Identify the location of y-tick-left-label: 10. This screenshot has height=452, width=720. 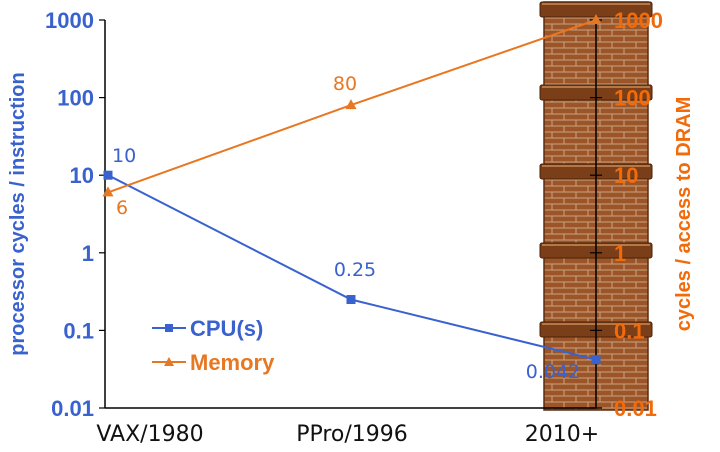
(82, 175).